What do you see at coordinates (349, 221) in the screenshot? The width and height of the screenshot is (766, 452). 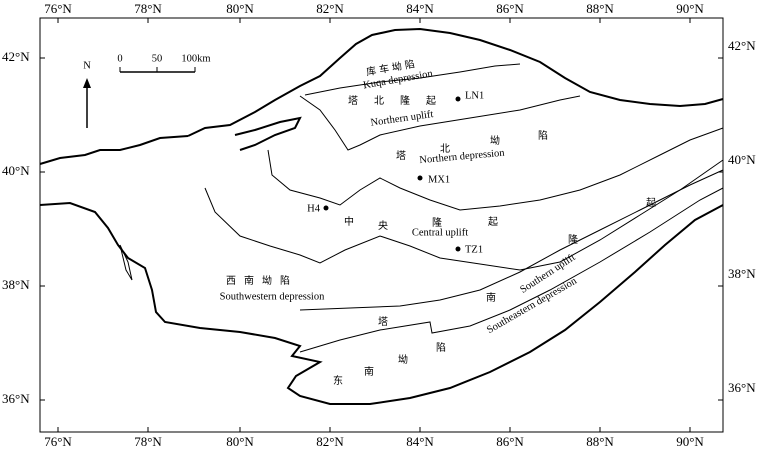 I see `region-label-zh: 中` at bounding box center [349, 221].